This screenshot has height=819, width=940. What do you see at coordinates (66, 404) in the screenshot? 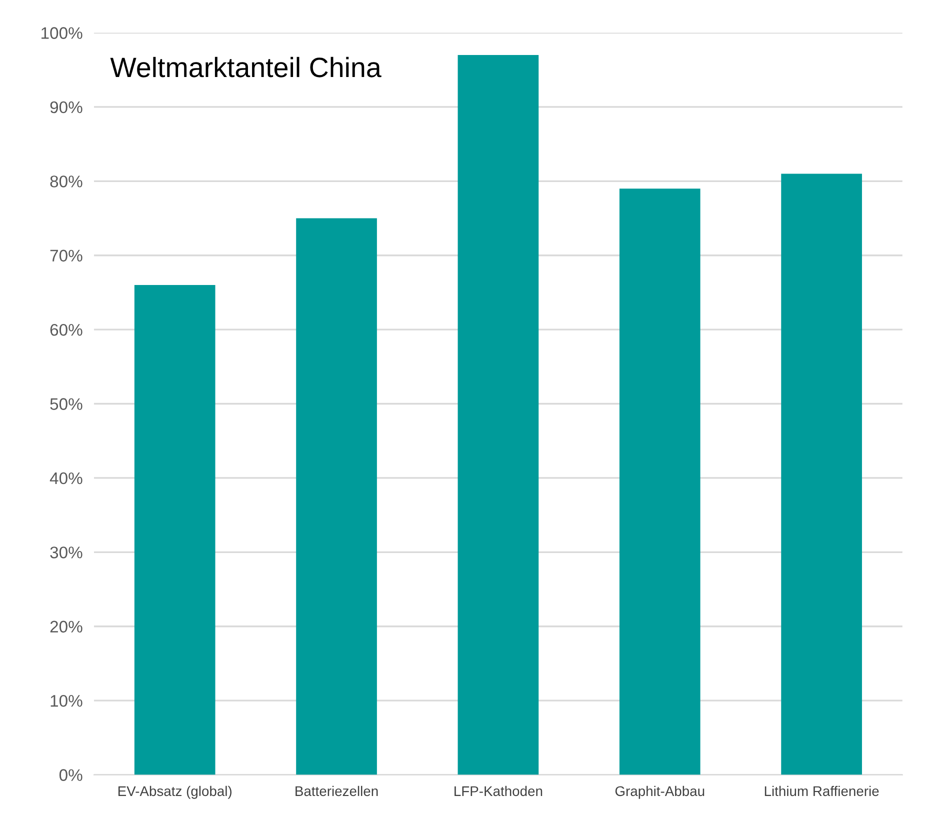
I see `y-tick-label: 50%` at bounding box center [66, 404].